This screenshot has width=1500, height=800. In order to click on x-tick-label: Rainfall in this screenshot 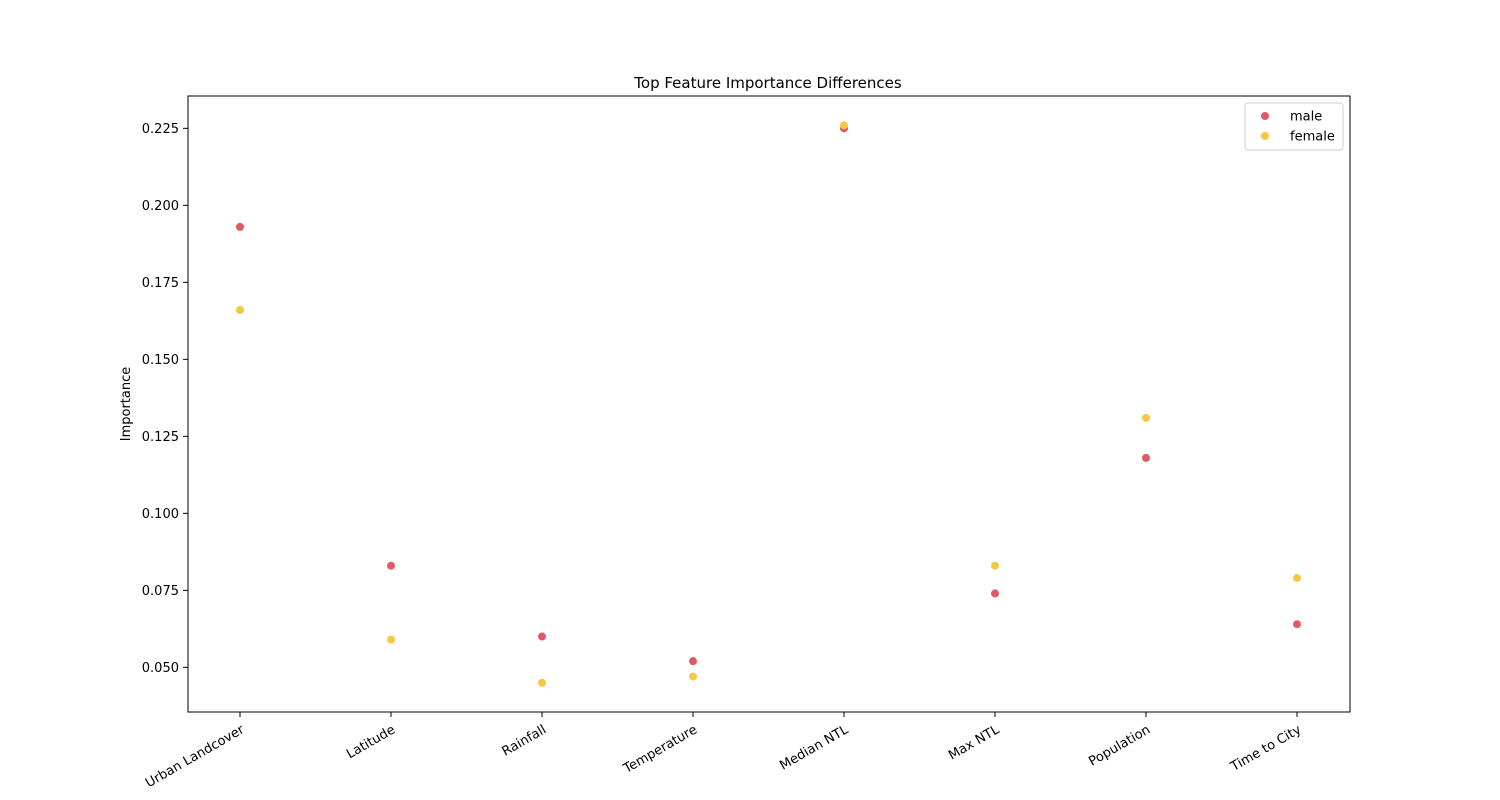, I will do `click(524, 740)`.